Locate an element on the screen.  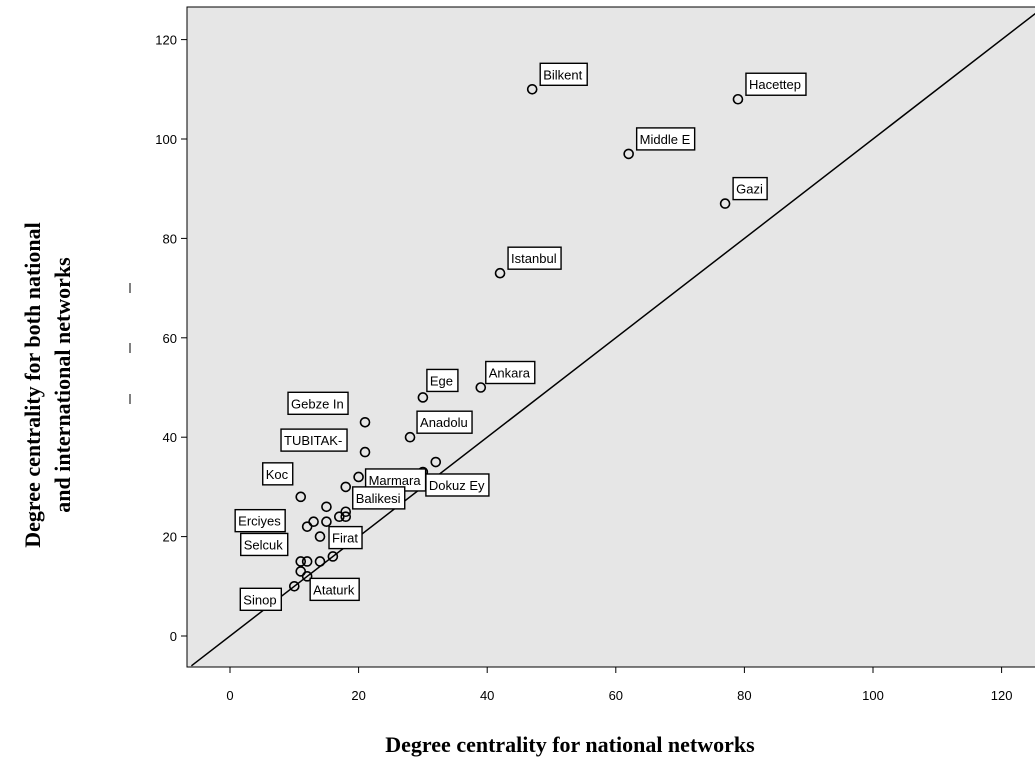
y-tick-label: 0 is located at coordinates (173, 636).